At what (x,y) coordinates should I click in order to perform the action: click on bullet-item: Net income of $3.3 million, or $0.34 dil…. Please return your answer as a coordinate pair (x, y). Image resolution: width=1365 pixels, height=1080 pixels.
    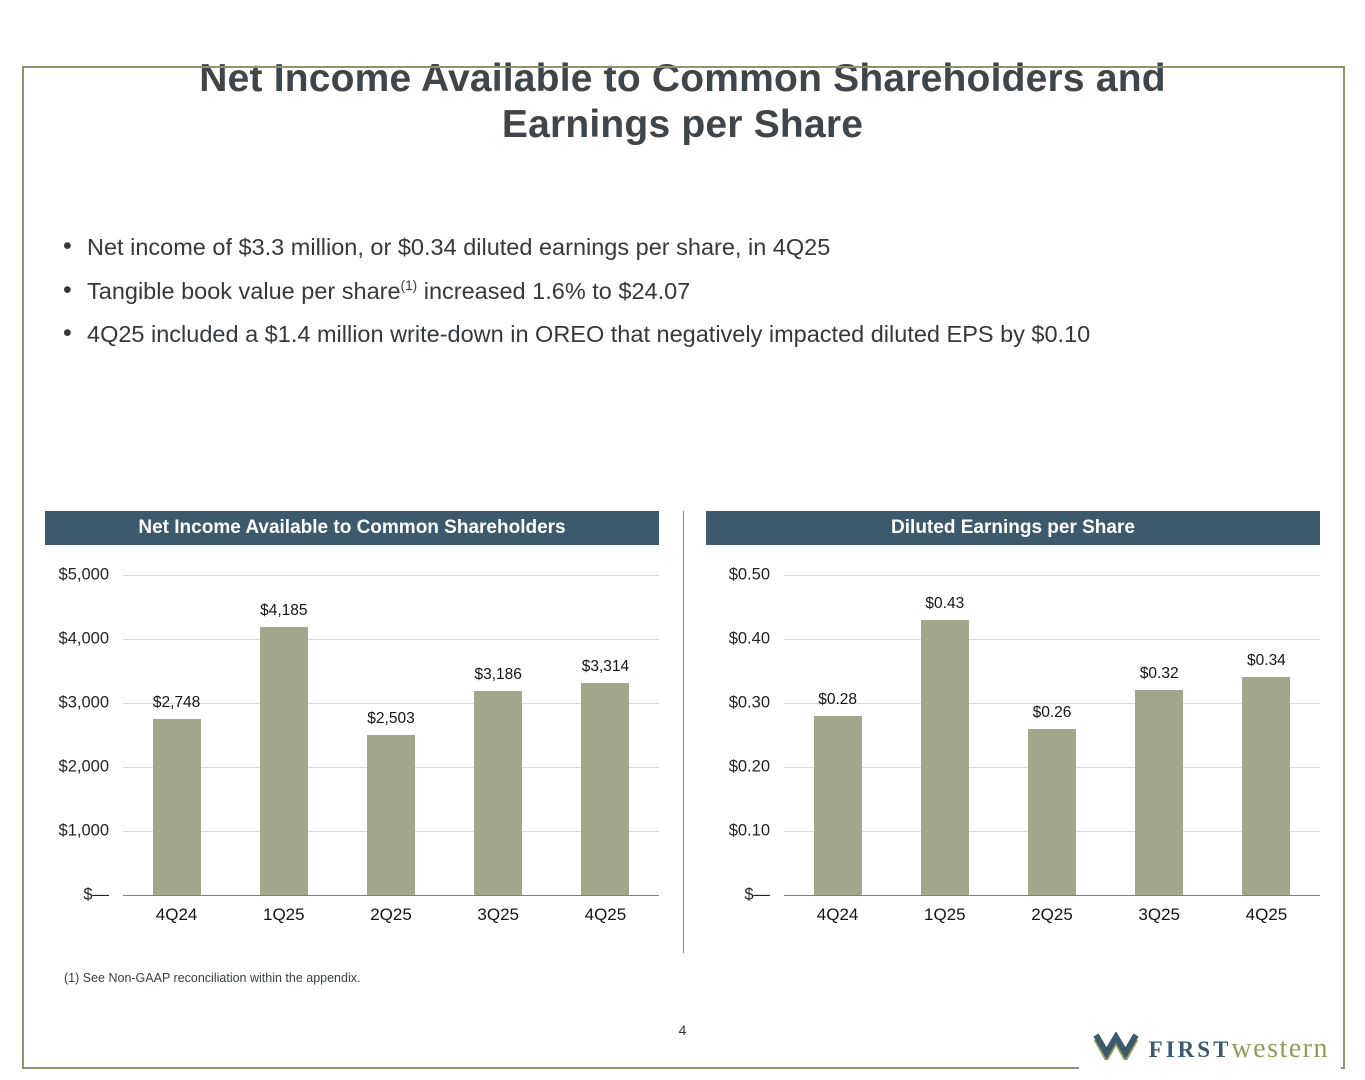
    Looking at the image, I should click on (714, 247).